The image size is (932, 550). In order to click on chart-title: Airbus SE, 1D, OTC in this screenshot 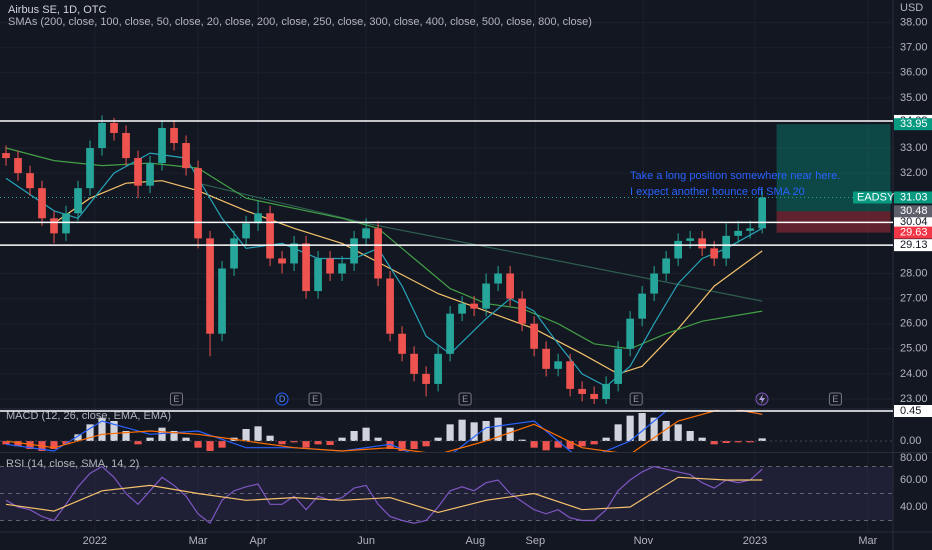, I will do `click(57, 10)`.